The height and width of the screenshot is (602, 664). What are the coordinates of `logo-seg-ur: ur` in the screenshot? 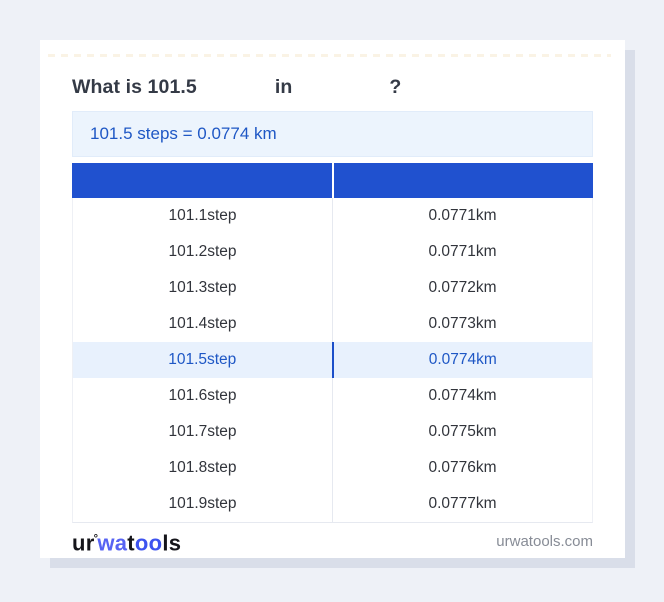 It's located at (83, 543).